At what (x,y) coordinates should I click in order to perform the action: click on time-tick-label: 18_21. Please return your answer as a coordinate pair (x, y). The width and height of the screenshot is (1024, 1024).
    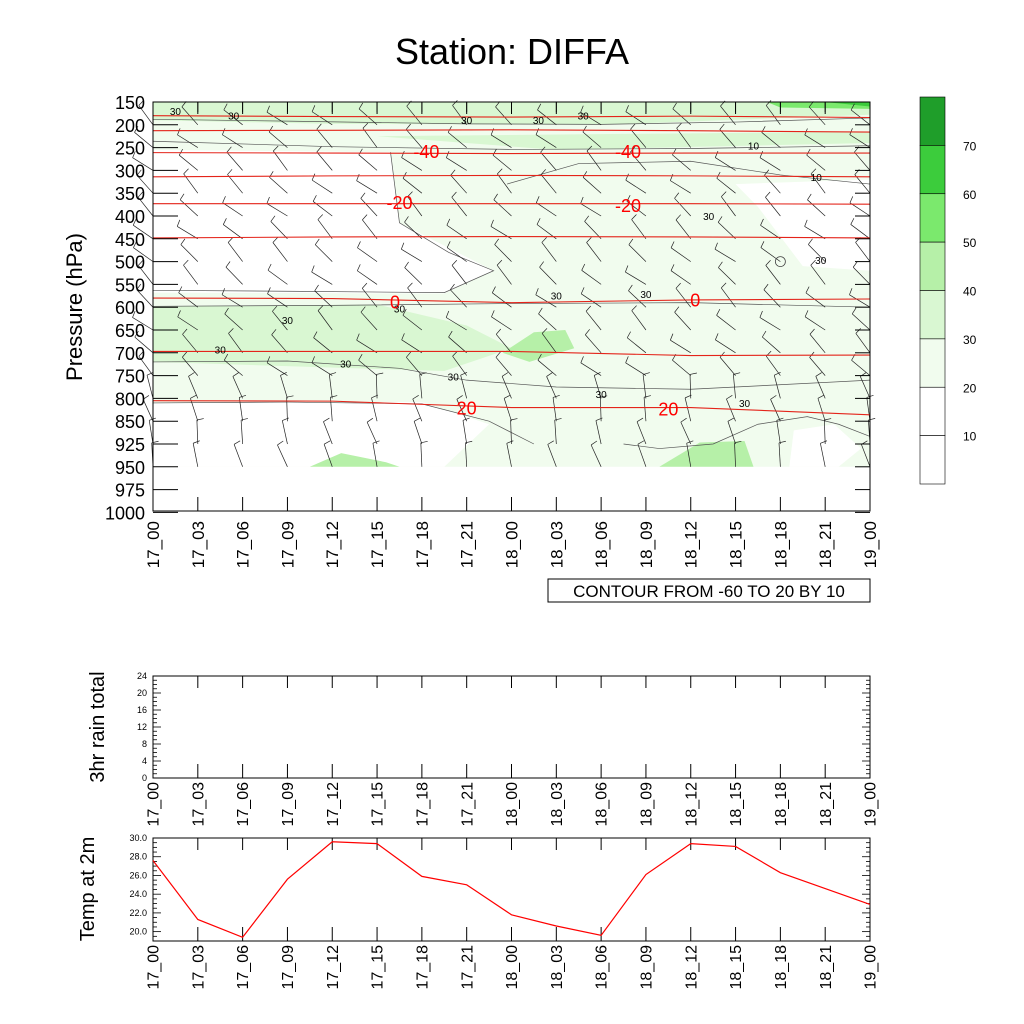
    Looking at the image, I should click on (825, 544).